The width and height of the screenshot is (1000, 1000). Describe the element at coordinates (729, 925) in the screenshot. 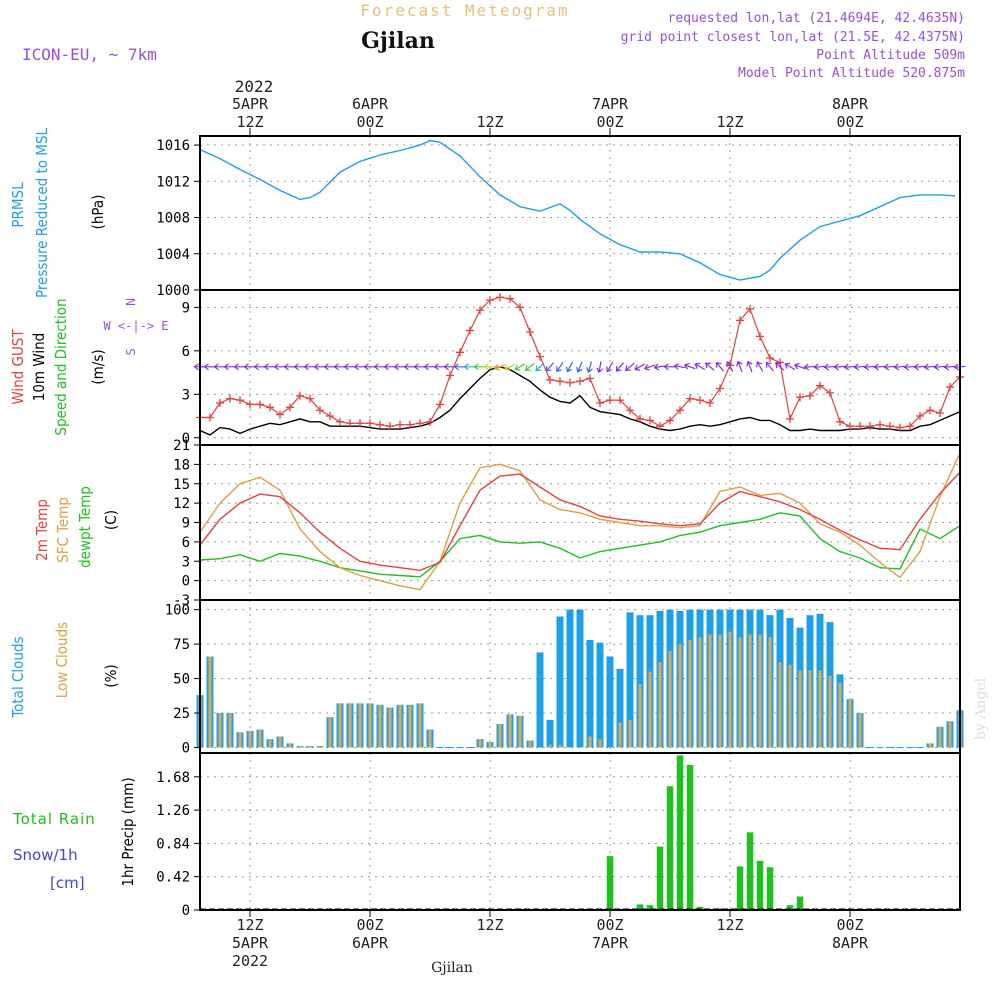

I see `x-bottom-hour: 12Z` at that location.